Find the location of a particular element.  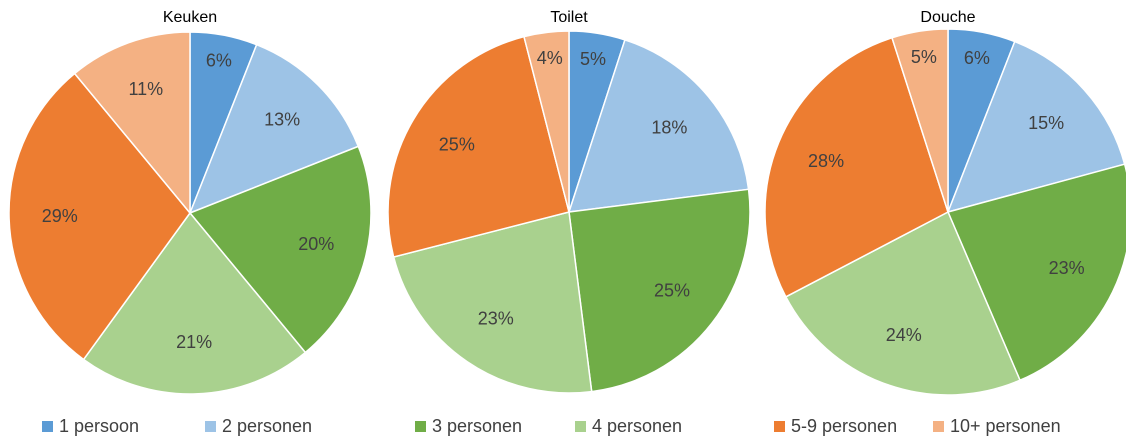

chart-title: Toilet is located at coordinates (569, 17).